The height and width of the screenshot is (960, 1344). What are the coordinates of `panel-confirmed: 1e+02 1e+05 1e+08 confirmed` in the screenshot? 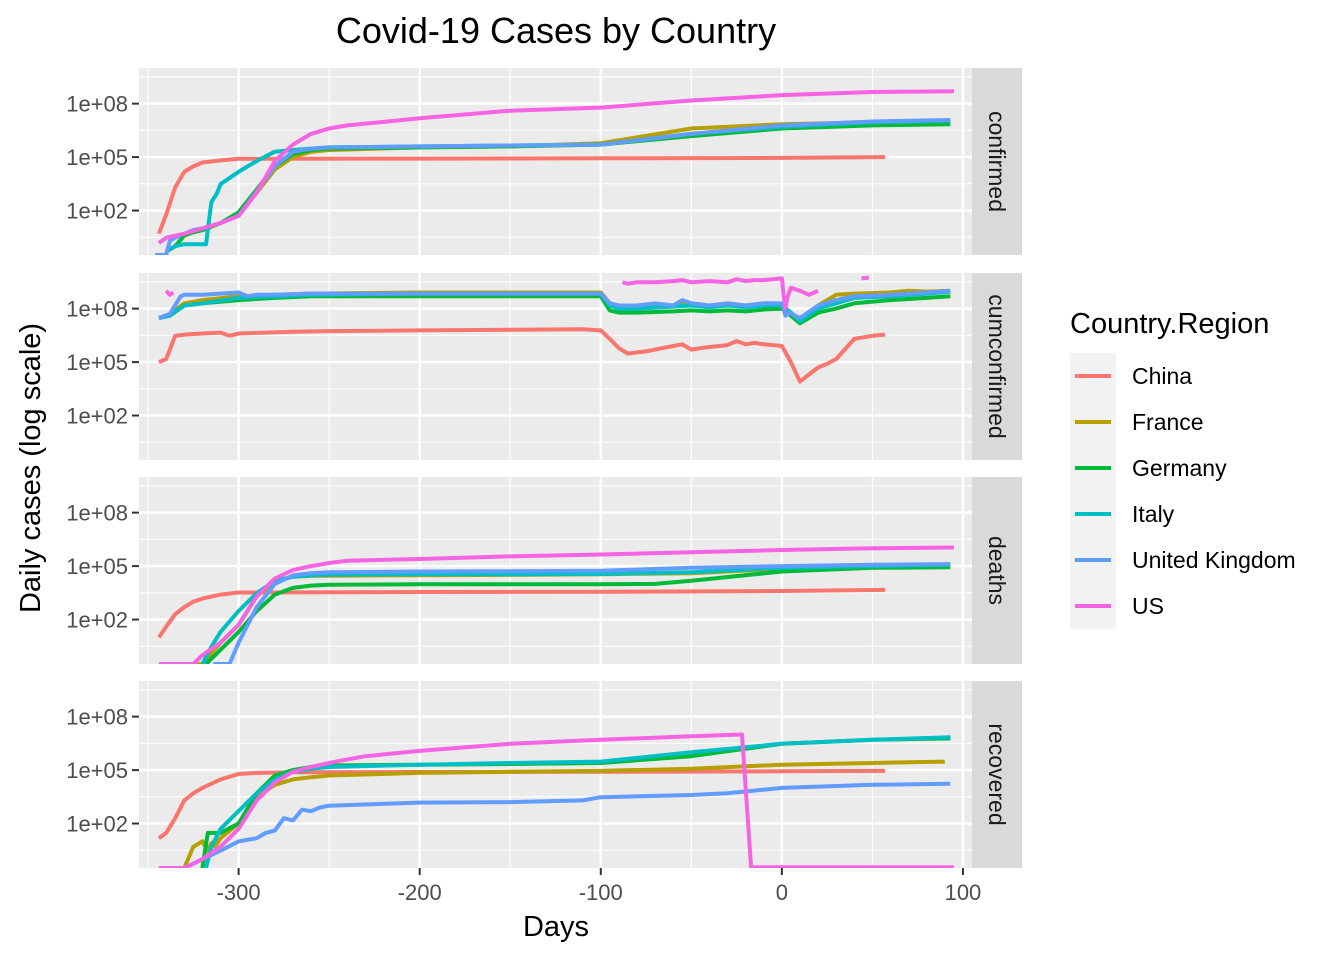 It's located at (544, 161).